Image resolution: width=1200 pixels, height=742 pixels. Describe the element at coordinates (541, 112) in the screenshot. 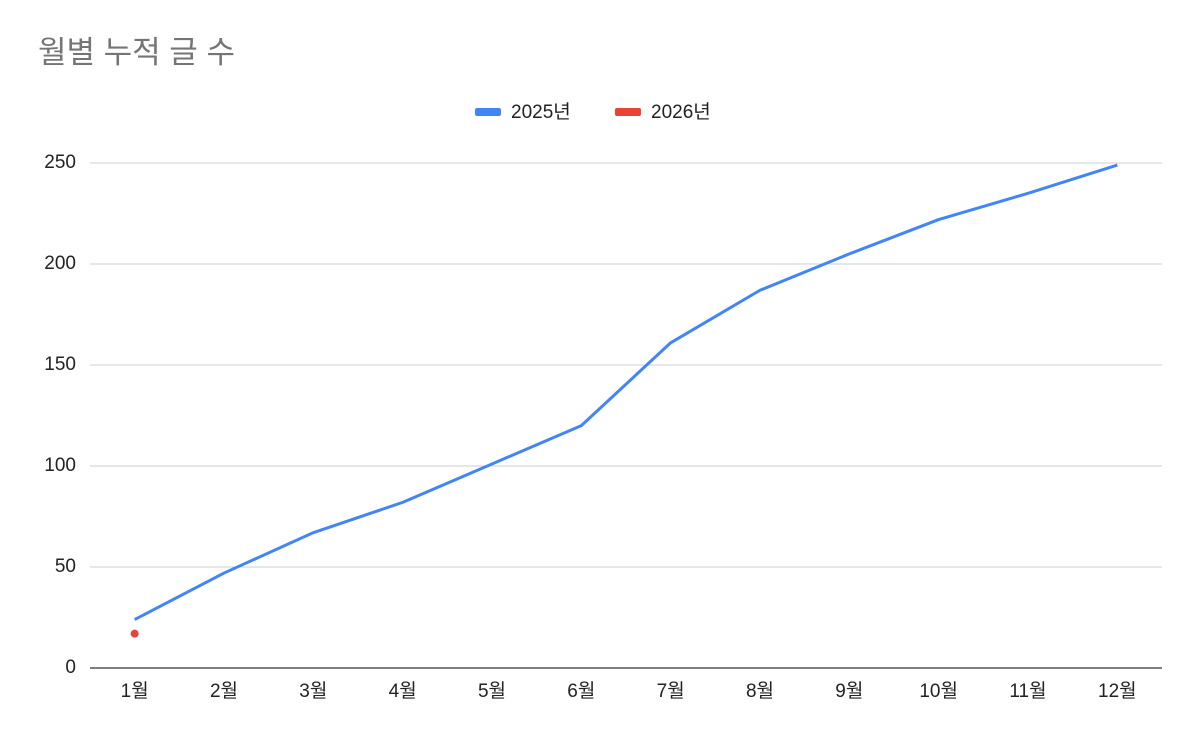

I see `legend-label: 2025년` at that location.